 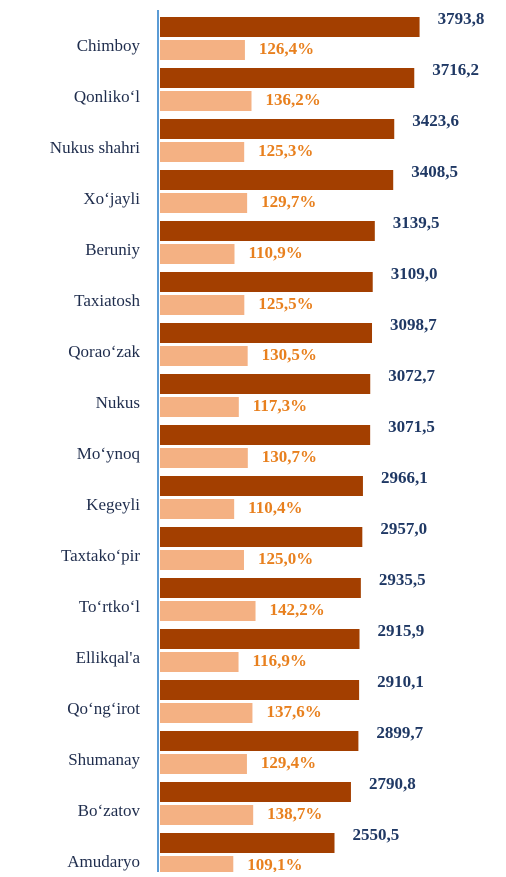 I want to click on data-label: 130,5%, so click(x=289, y=354).